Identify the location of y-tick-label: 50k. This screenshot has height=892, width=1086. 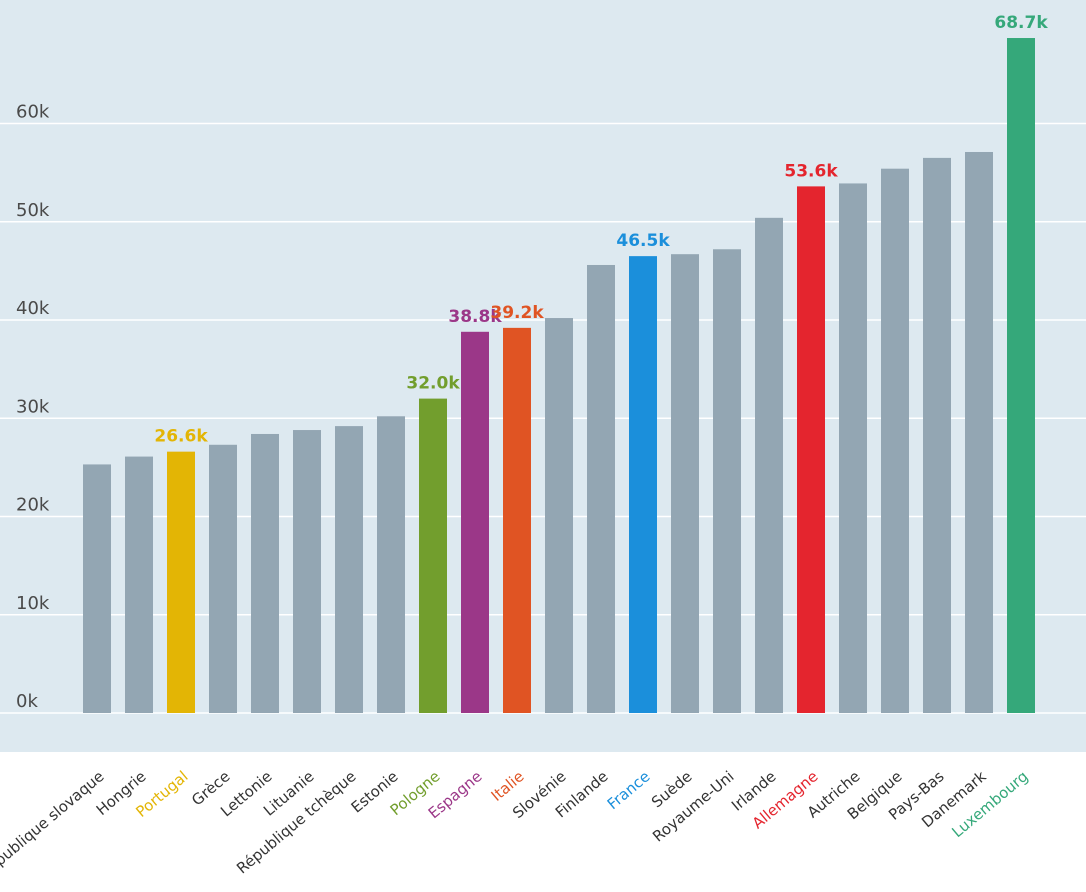
(33, 210).